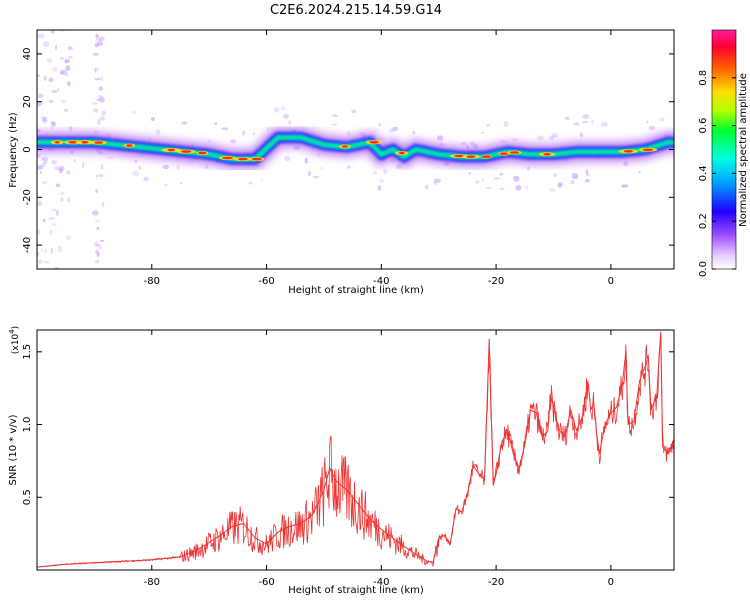 The image size is (750, 600). Describe the element at coordinates (356, 590) in the screenshot. I see `snr-x-axis-label: Height of straight line (km)` at that location.